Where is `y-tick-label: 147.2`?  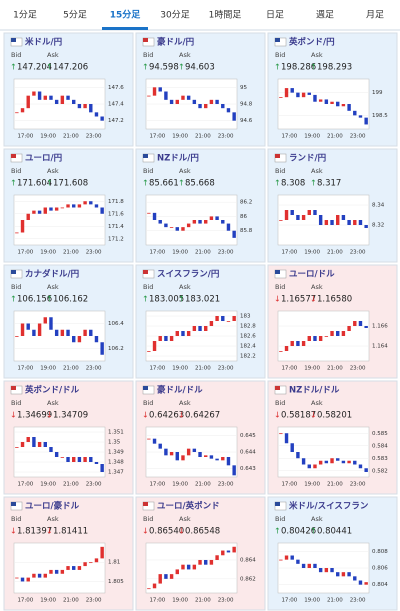 y-tick-label: 147.2 is located at coordinates (116, 121).